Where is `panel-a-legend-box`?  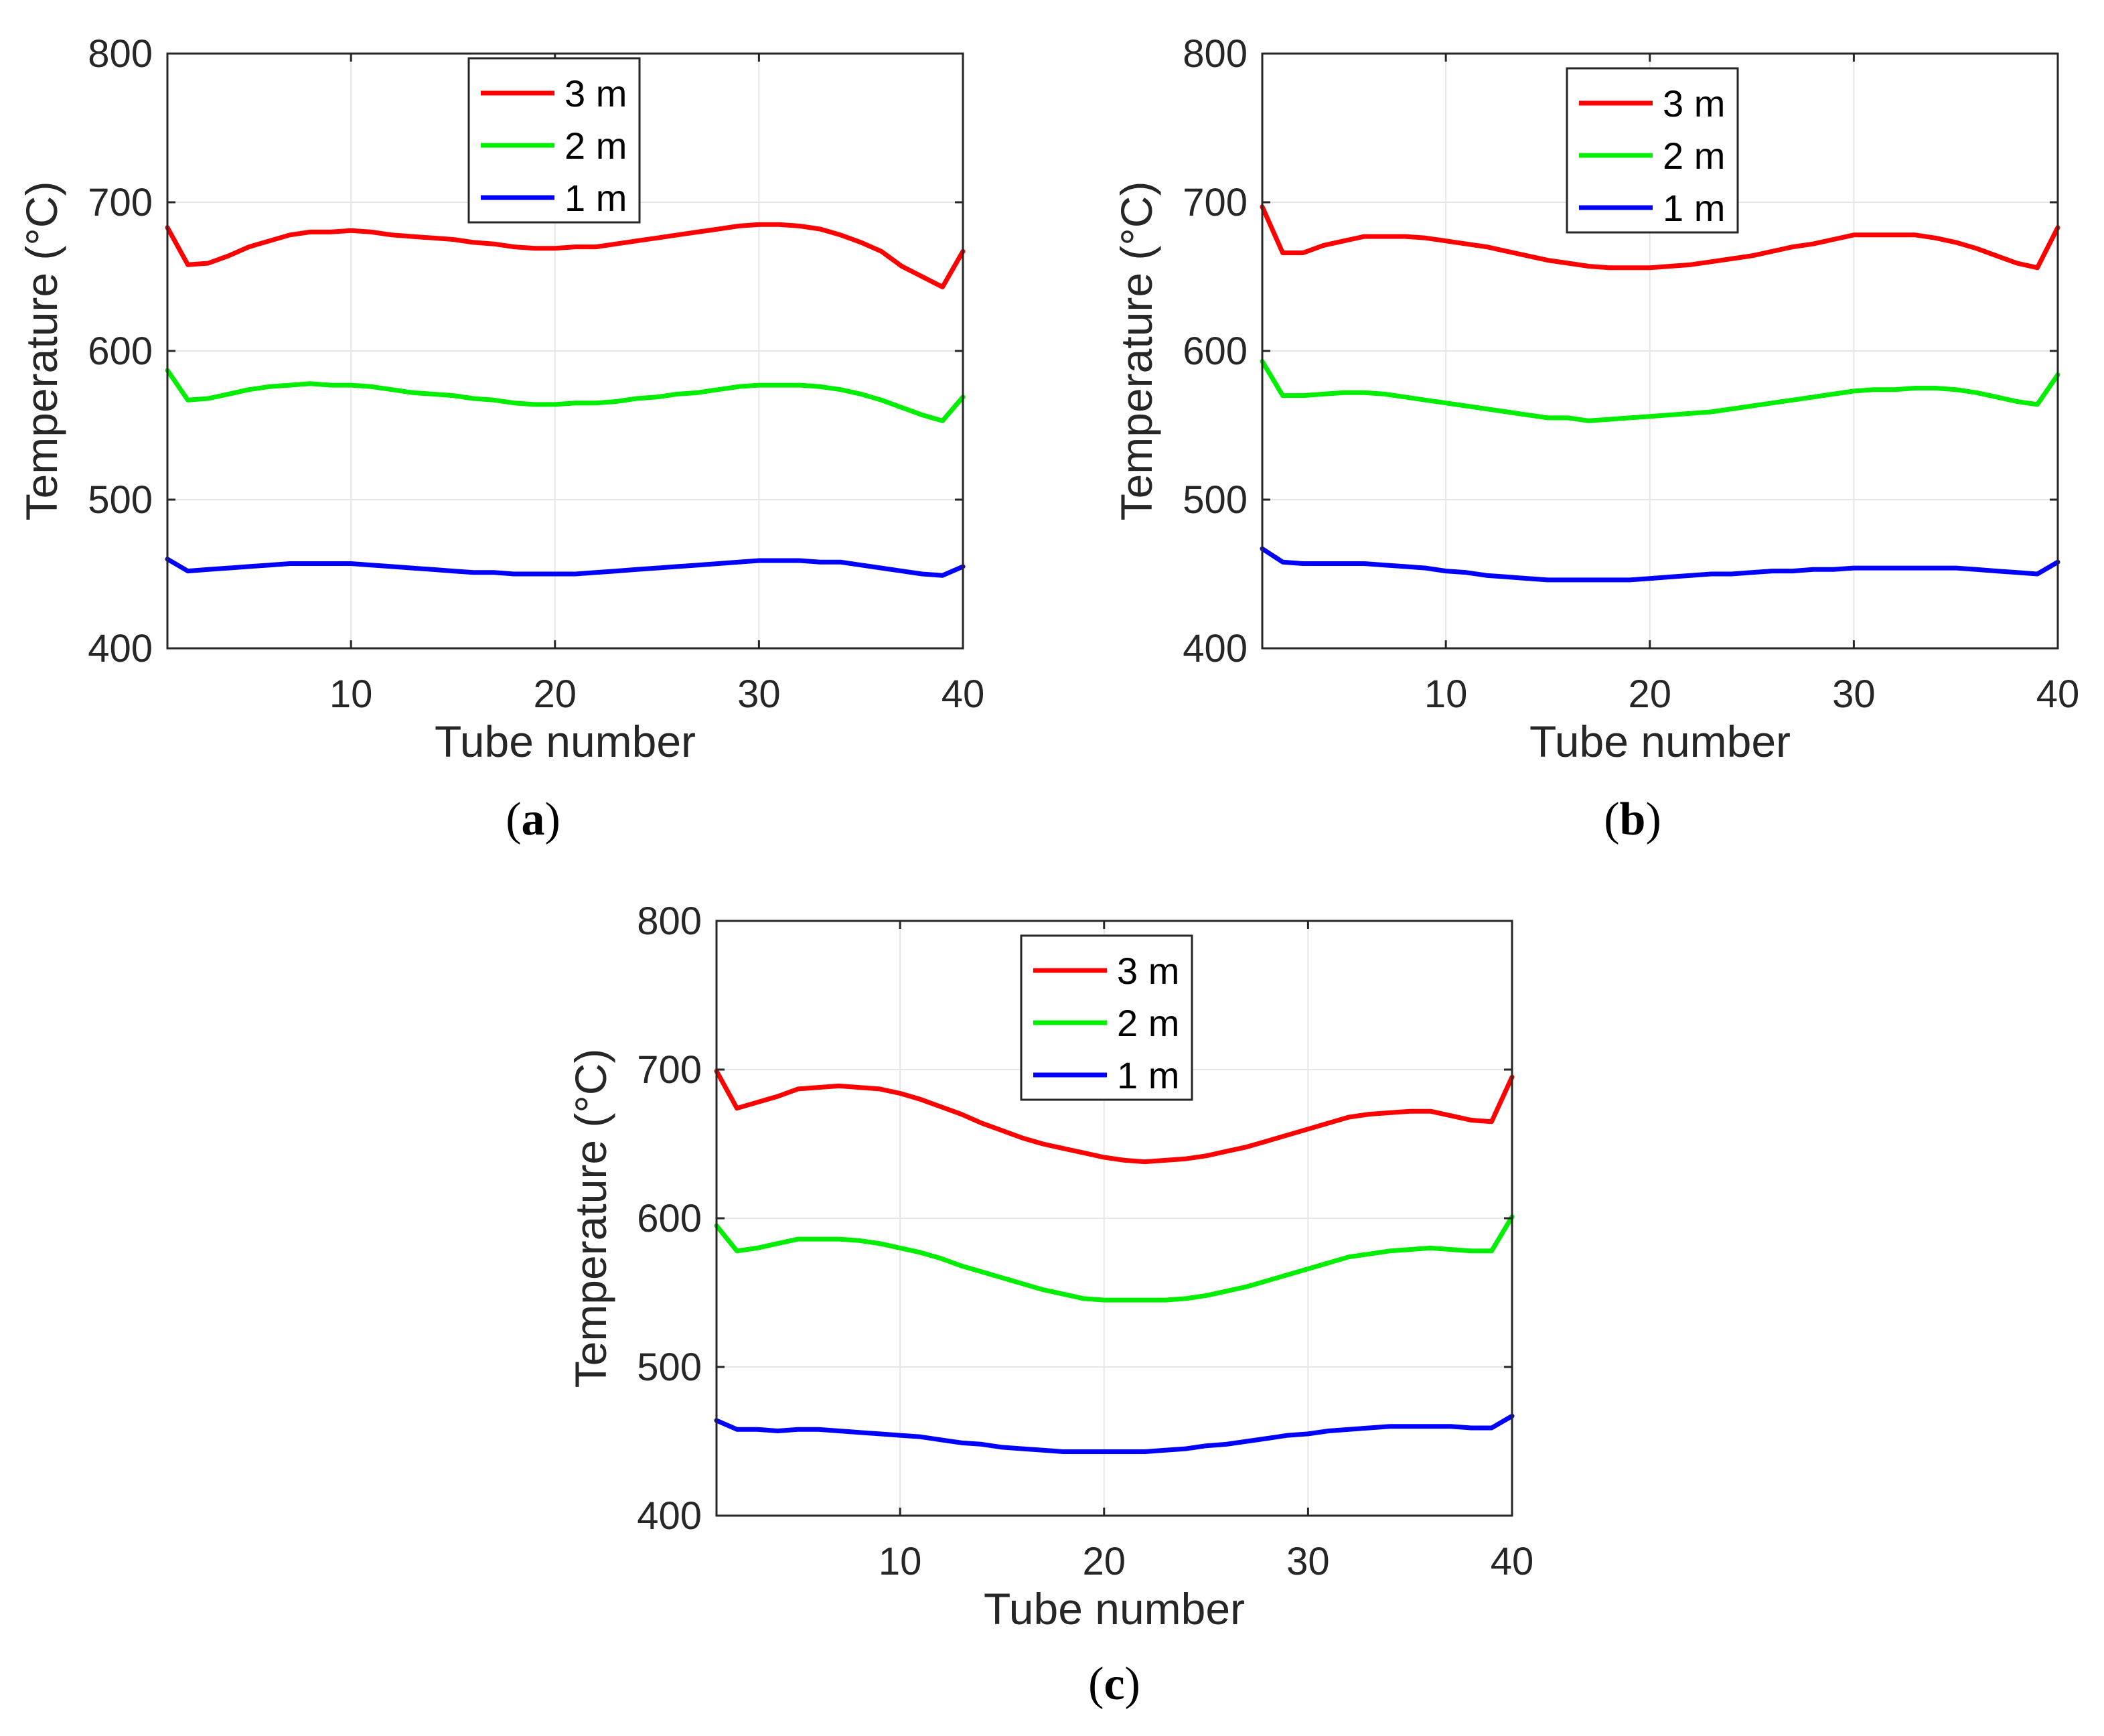
panel-a-legend-box is located at coordinates (554, 140).